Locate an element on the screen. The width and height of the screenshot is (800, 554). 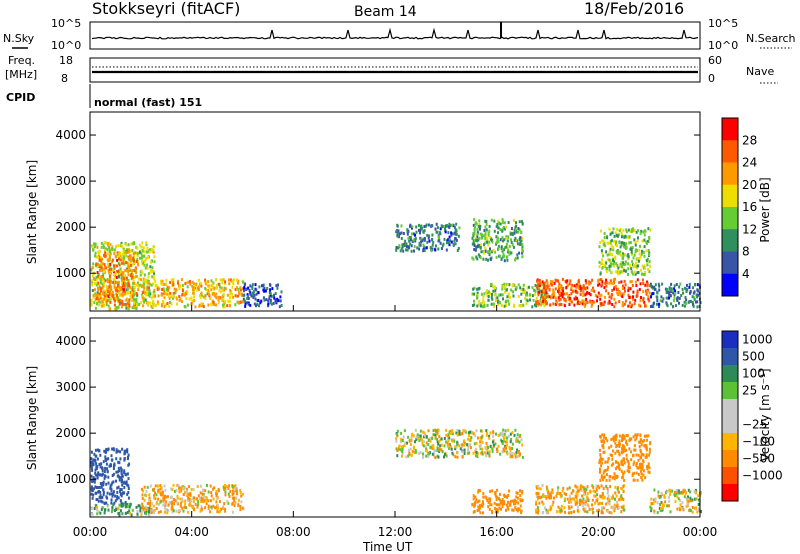
power-colorbar-swatch is located at coordinates (730, 151).